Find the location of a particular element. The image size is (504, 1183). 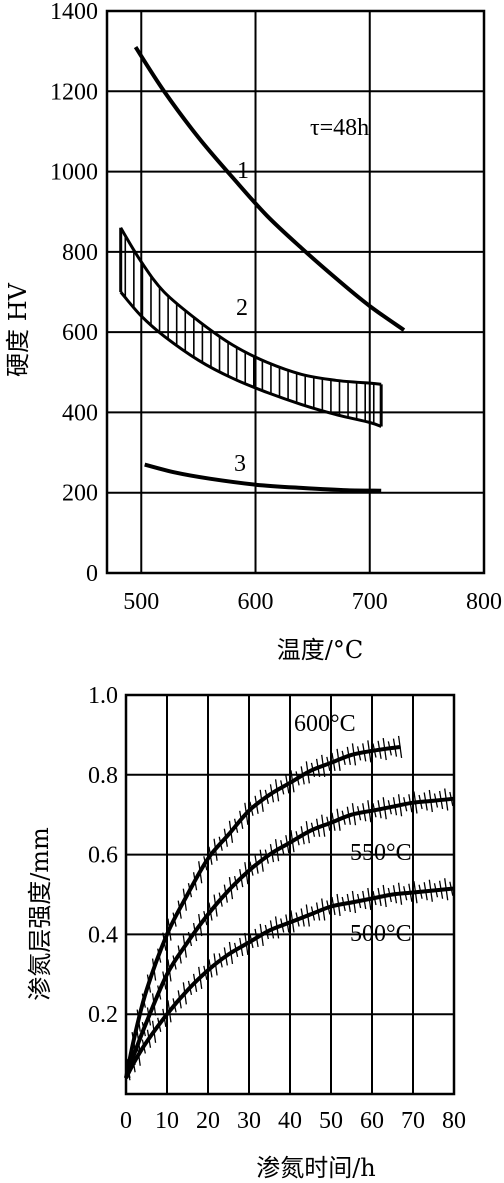

x-axis-label: 渗氮时间/h is located at coordinates (316, 1168).